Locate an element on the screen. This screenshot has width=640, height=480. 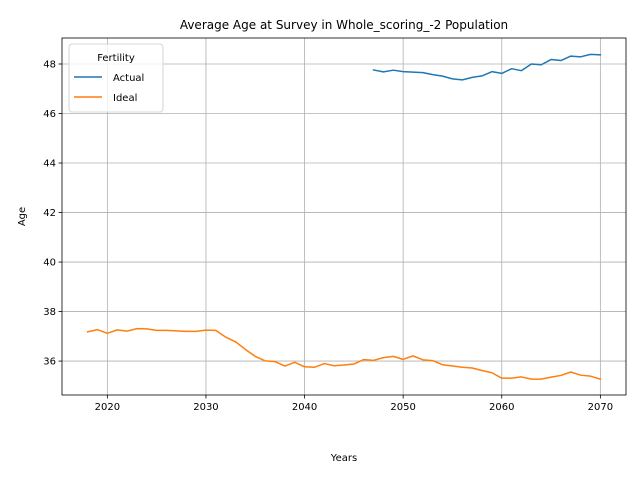
y-tick-label: 40 is located at coordinates (49, 263).